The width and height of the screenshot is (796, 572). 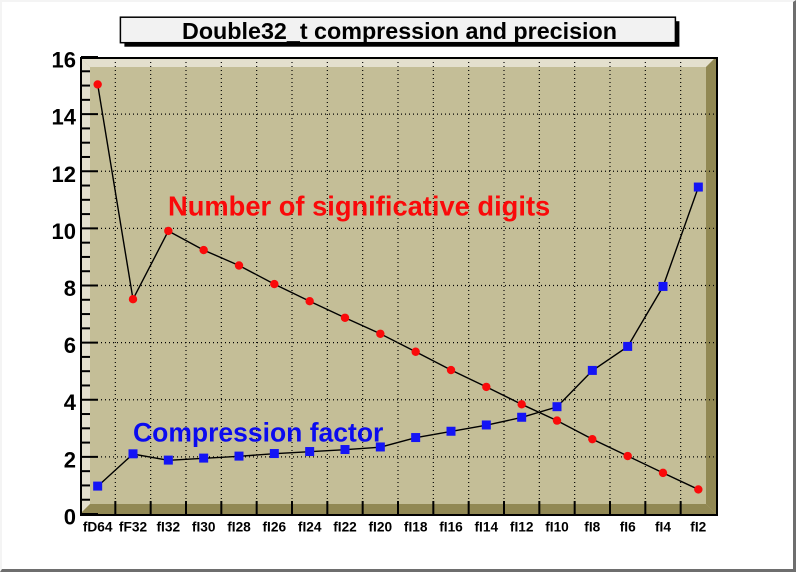 I want to click on svg-text: Compression factor, so click(x=258, y=432).